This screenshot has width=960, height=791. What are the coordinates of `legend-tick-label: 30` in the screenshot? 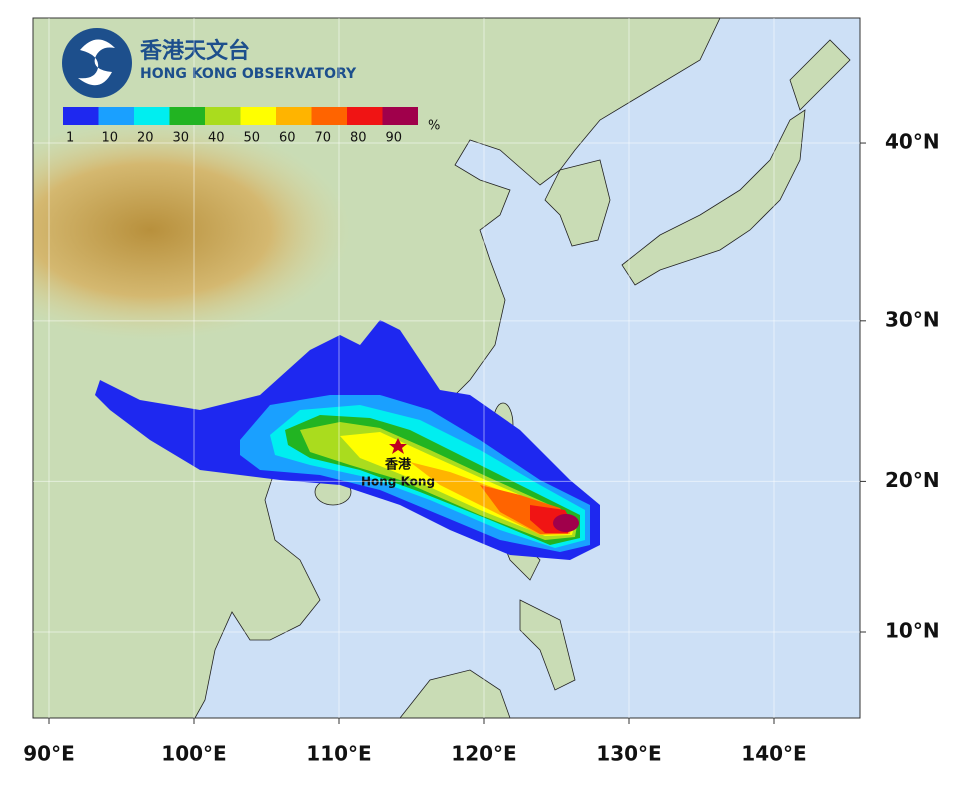 It's located at (181, 138).